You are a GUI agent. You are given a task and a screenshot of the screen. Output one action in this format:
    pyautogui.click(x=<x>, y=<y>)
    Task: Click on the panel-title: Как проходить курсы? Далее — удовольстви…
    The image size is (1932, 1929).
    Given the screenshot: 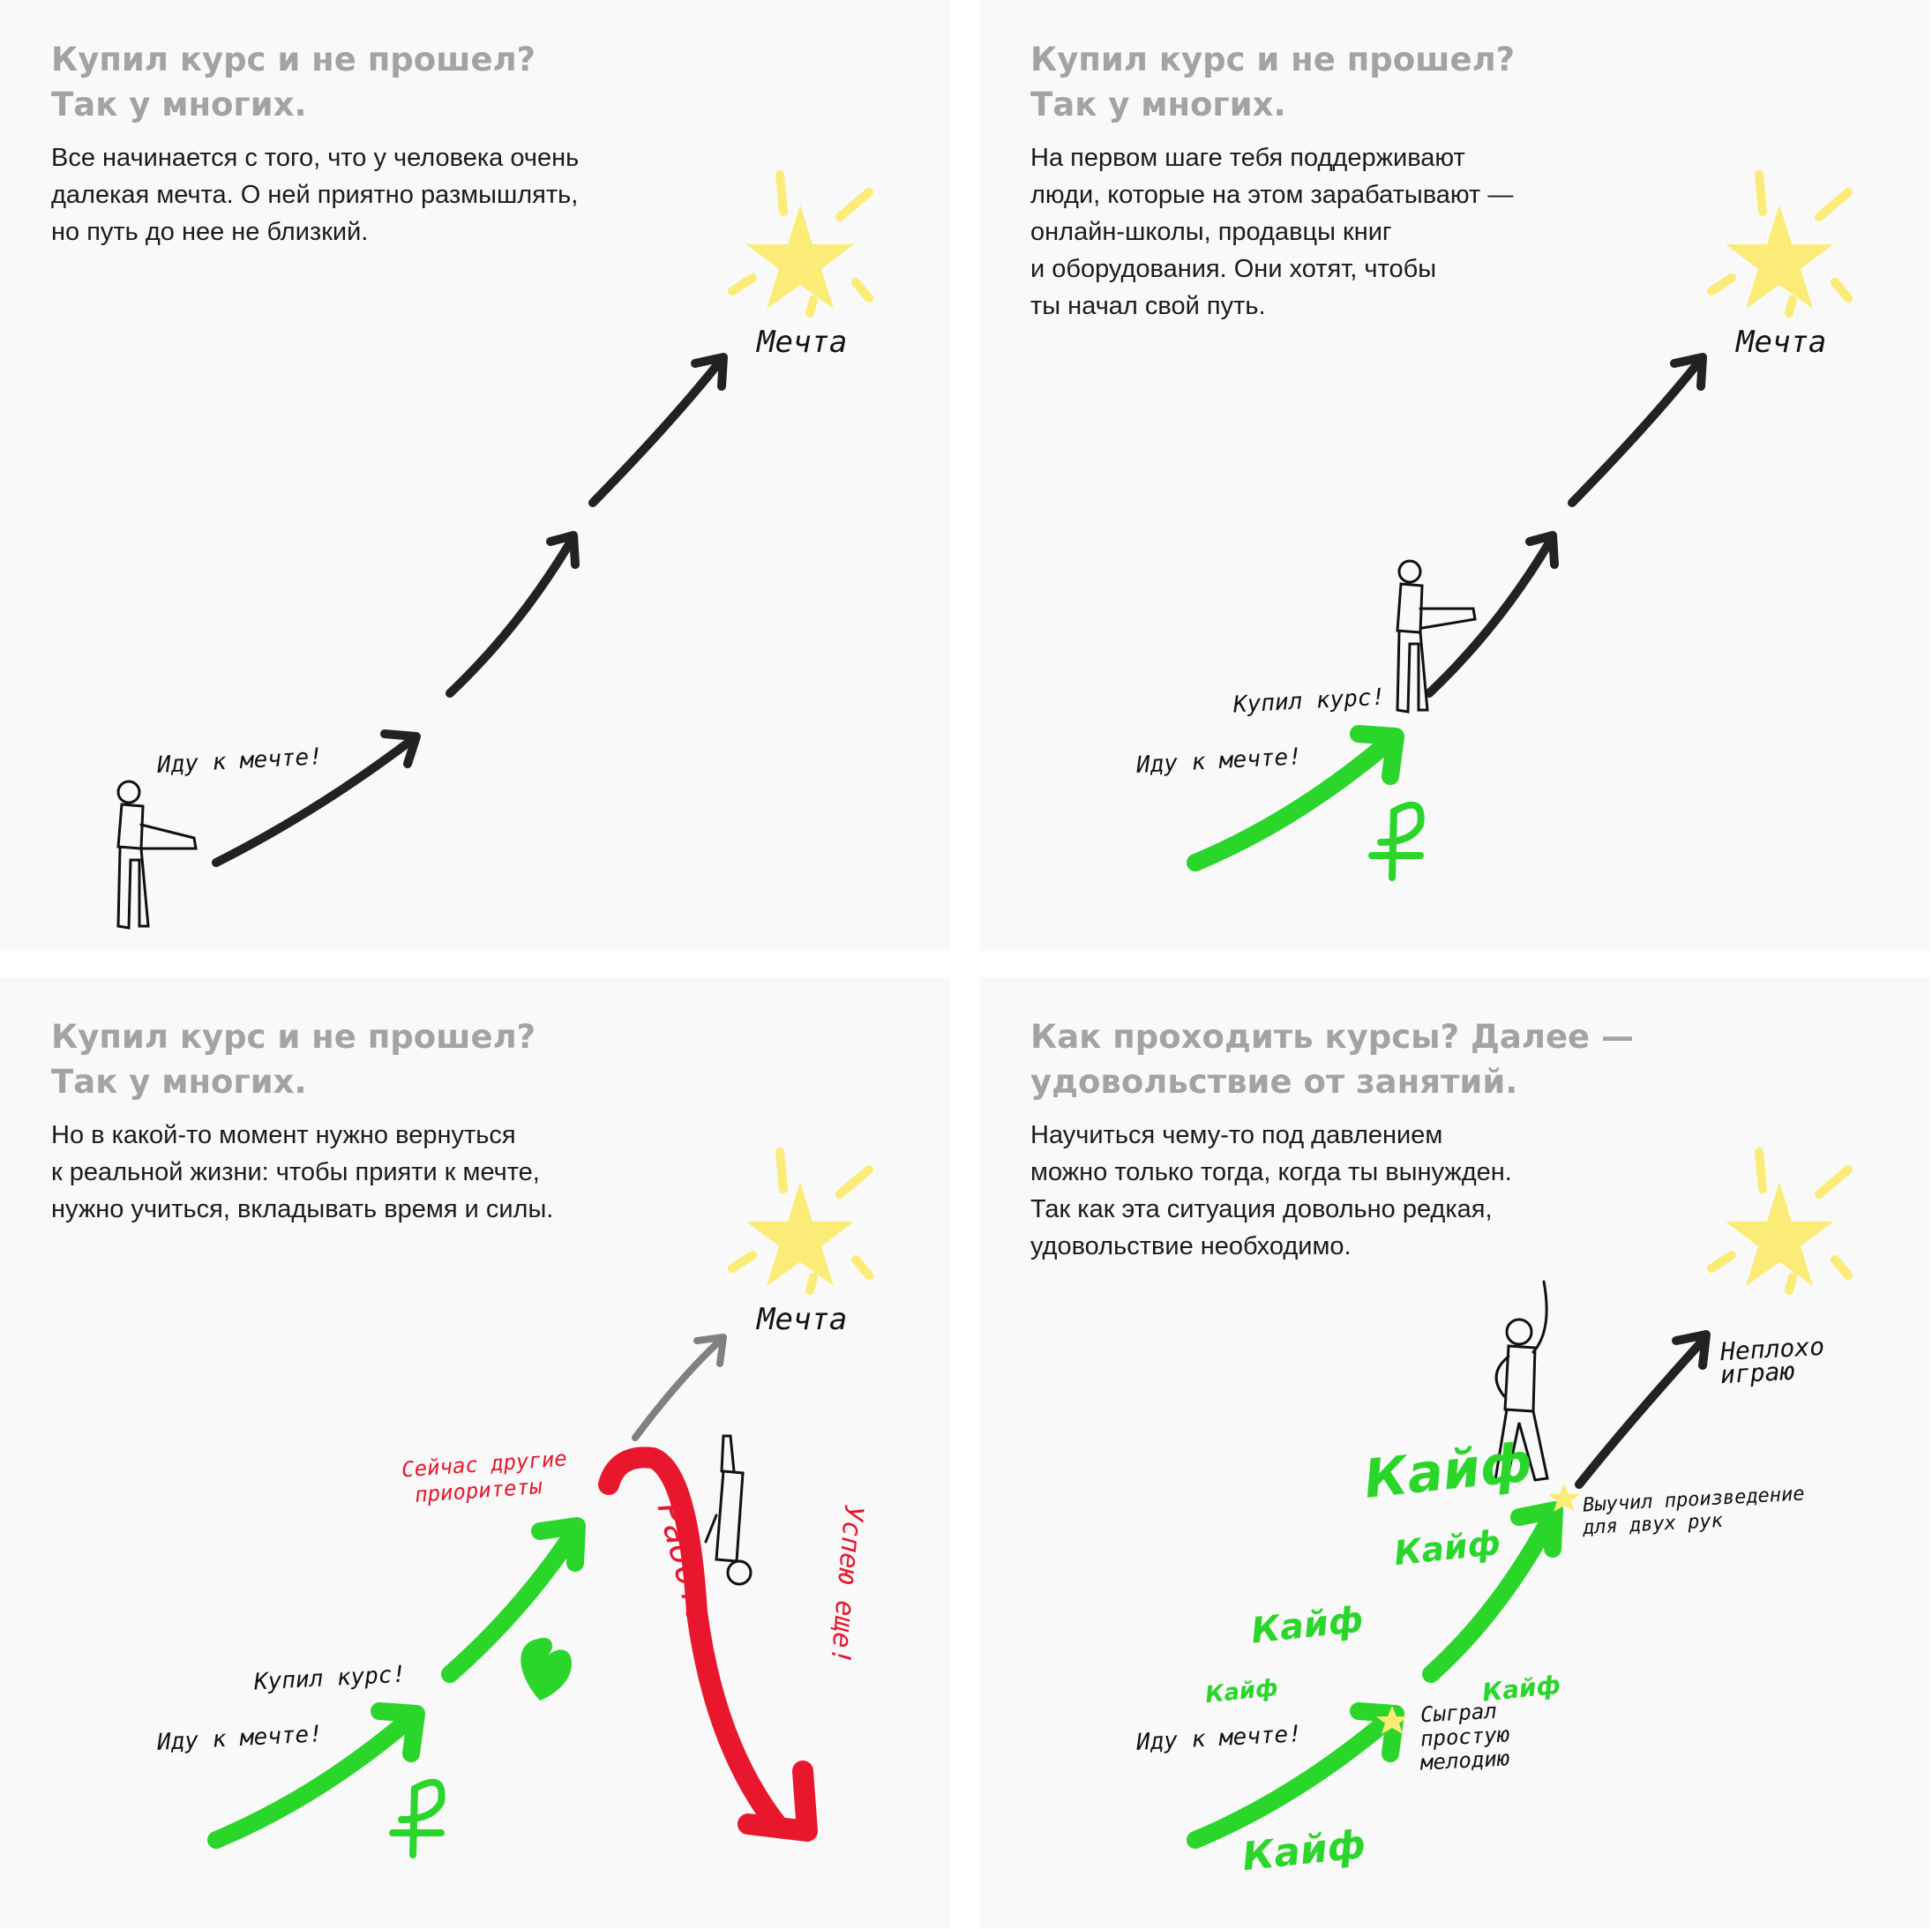 What is the action you would take?
    pyautogui.click(x=1333, y=1059)
    